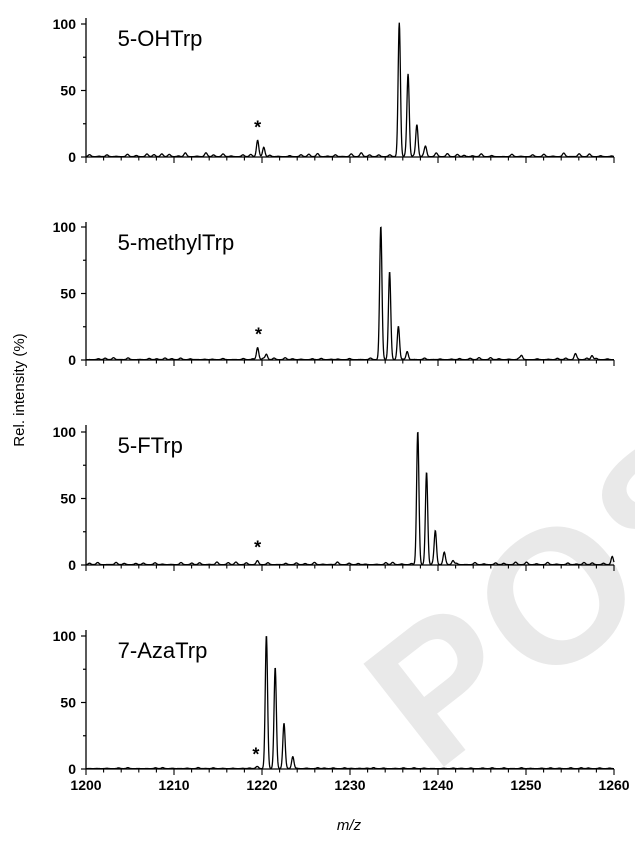 The width and height of the screenshot is (635, 845). I want to click on x-tick-label: 1220, so click(261, 785).